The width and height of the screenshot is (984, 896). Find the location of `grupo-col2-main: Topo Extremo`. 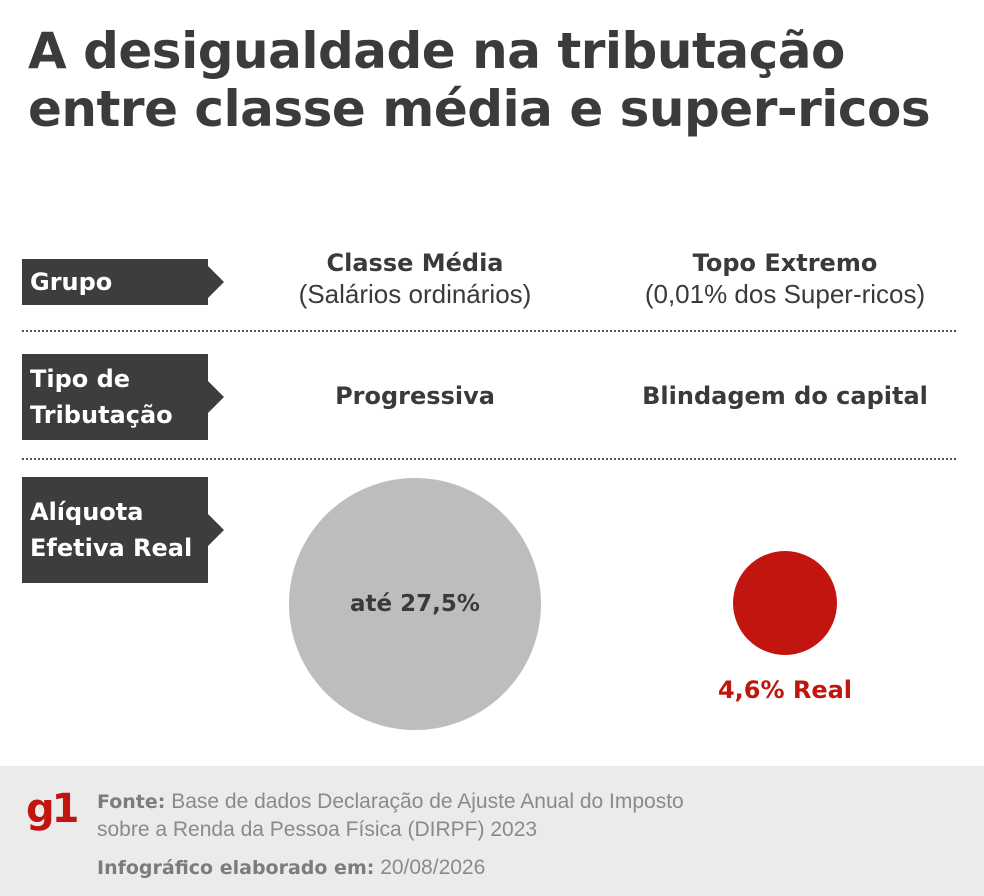

grupo-col2-main: Topo Extremo is located at coordinates (785, 263).